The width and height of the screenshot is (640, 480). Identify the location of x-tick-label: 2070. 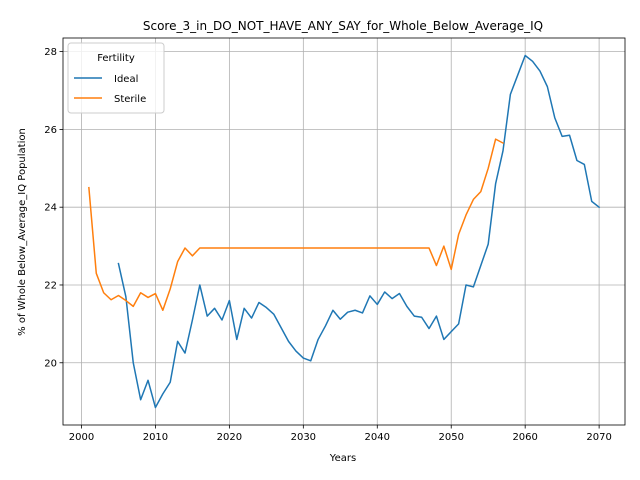
(598, 437).